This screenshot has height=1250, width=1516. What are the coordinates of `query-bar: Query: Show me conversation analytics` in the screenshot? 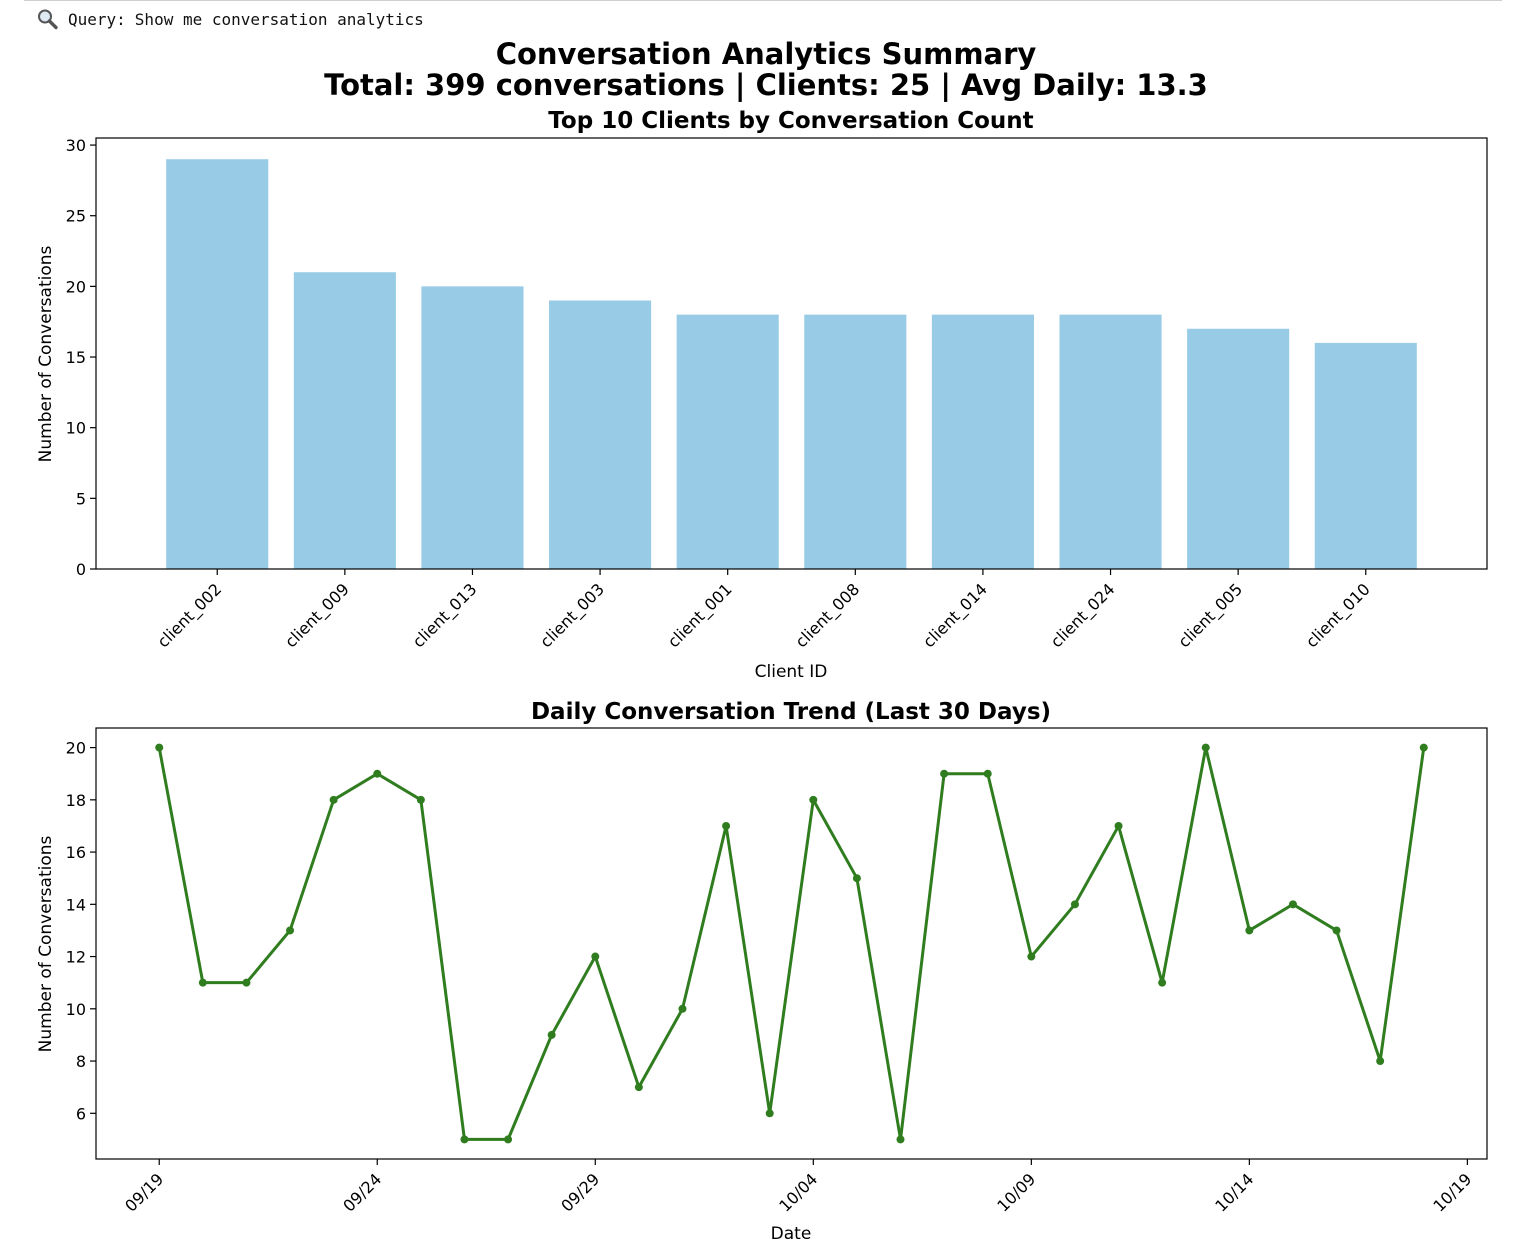 It's located at (230, 19).